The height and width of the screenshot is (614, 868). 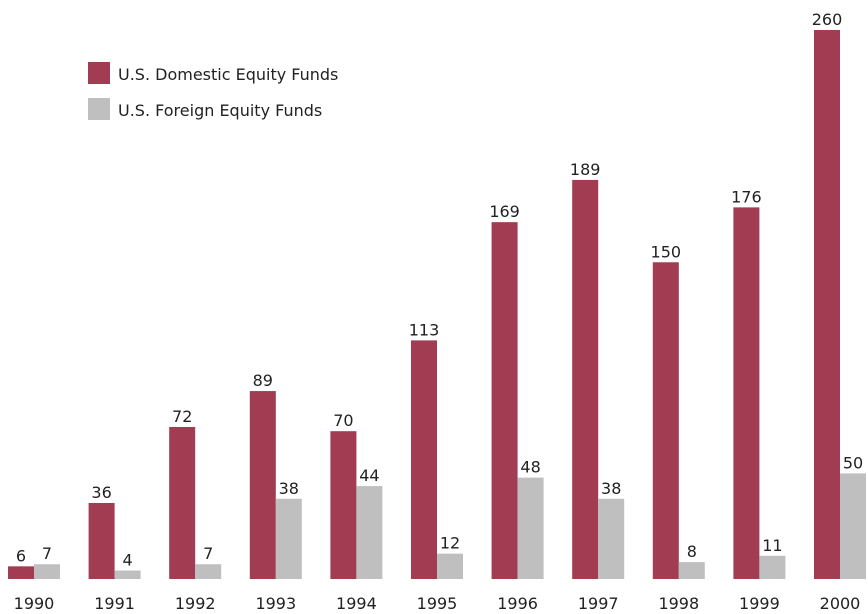 What do you see at coordinates (114, 603) in the screenshot?
I see `x-tick-label: 1991` at bounding box center [114, 603].